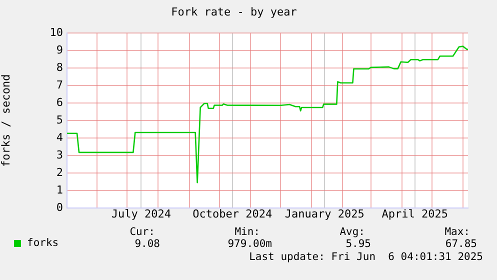  I want to click on y-tick-label: 4, so click(60, 137).